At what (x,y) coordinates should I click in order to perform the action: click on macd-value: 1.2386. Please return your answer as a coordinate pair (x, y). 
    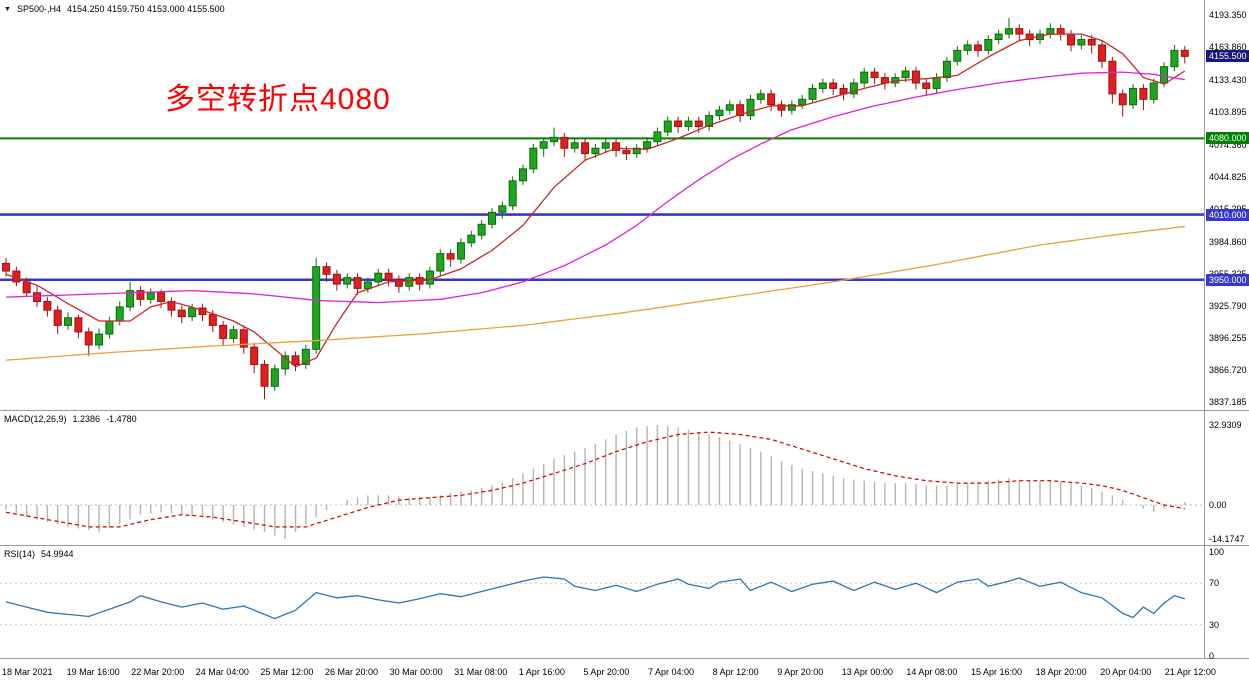
    Looking at the image, I should click on (86, 419).